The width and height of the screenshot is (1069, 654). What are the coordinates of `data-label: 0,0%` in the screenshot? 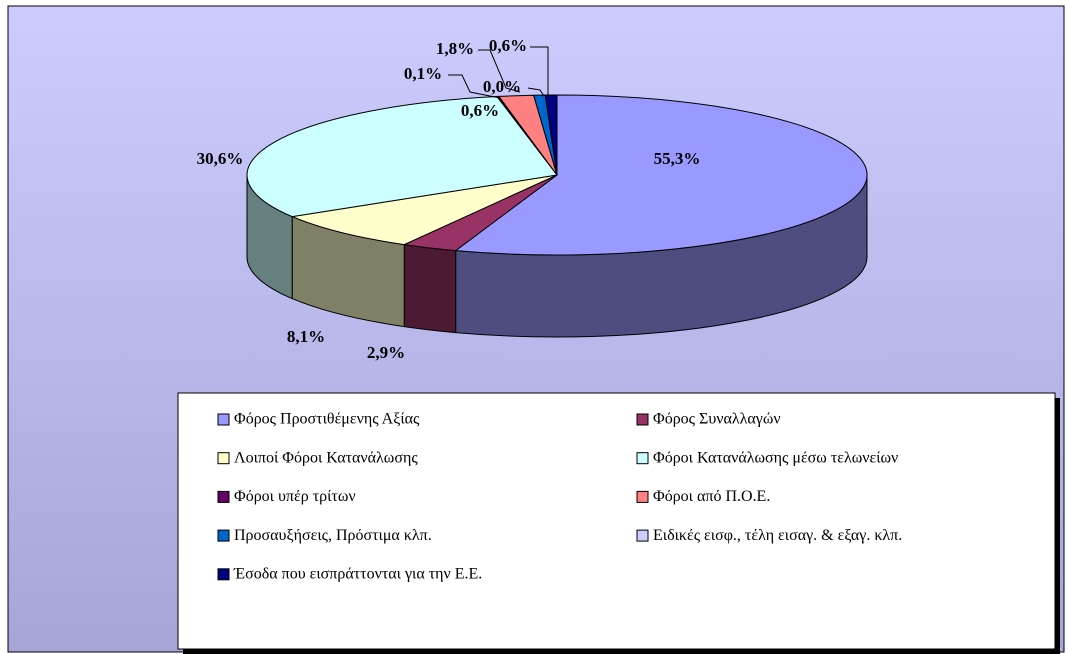 It's located at (502, 86).